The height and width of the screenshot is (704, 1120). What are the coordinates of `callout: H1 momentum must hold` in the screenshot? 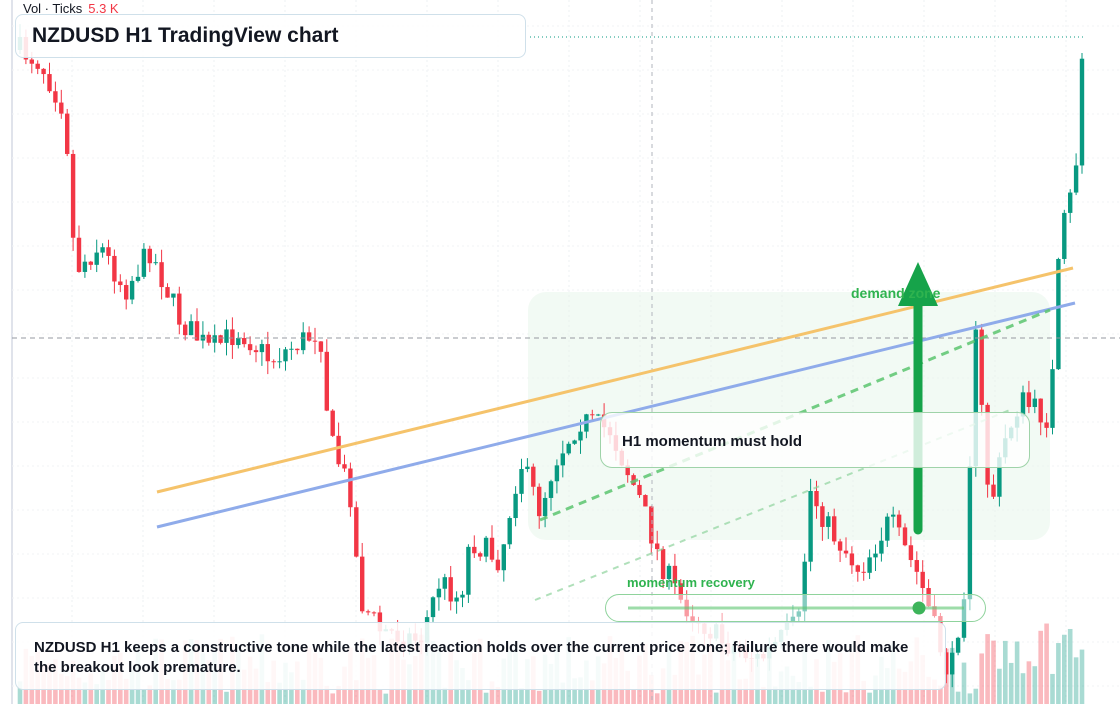 It's located at (815, 440).